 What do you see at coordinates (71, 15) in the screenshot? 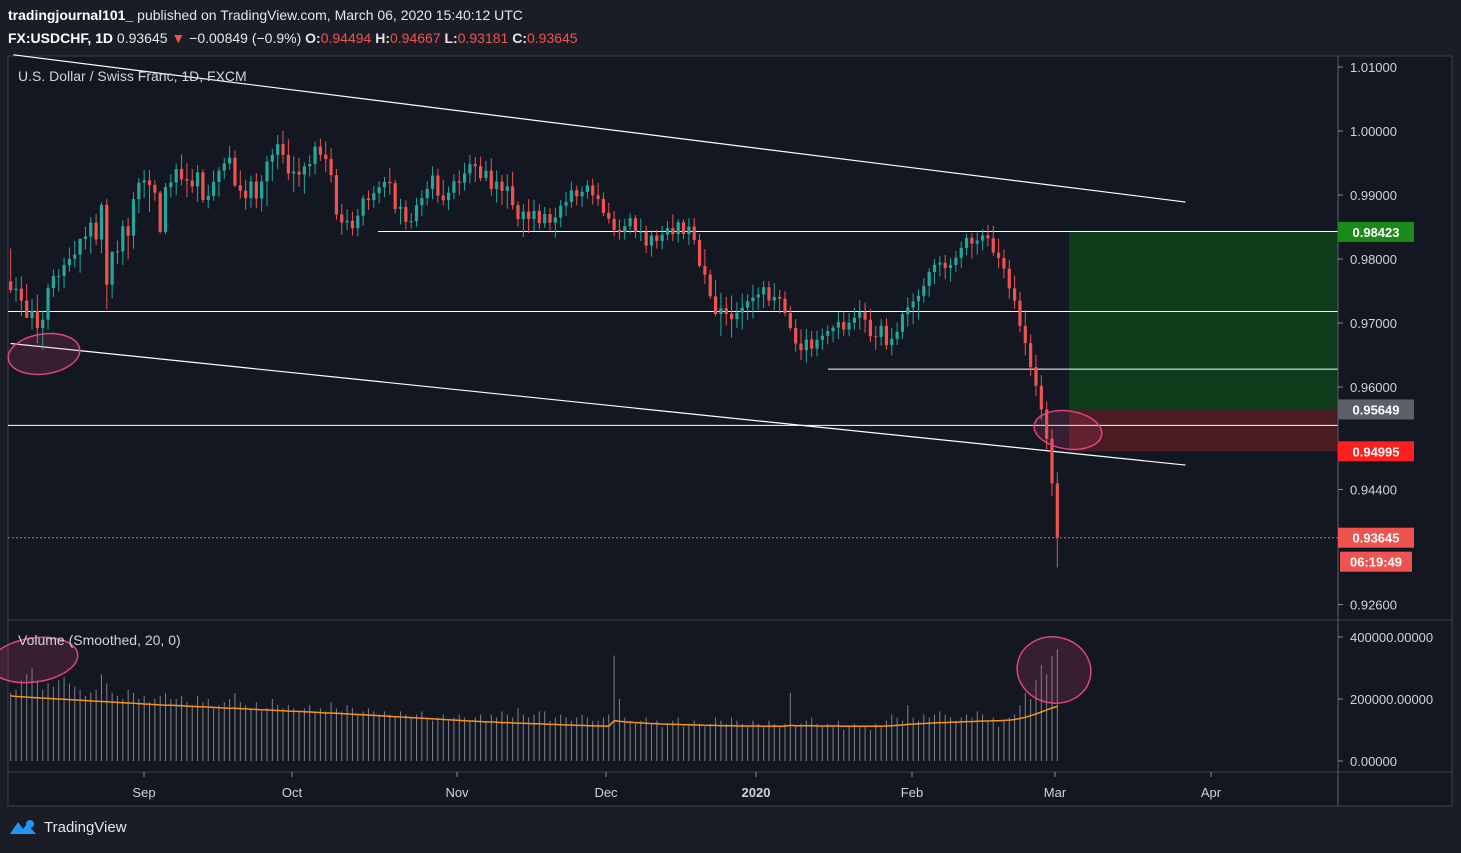
I see `author-name: tradingjournal101_` at bounding box center [71, 15].